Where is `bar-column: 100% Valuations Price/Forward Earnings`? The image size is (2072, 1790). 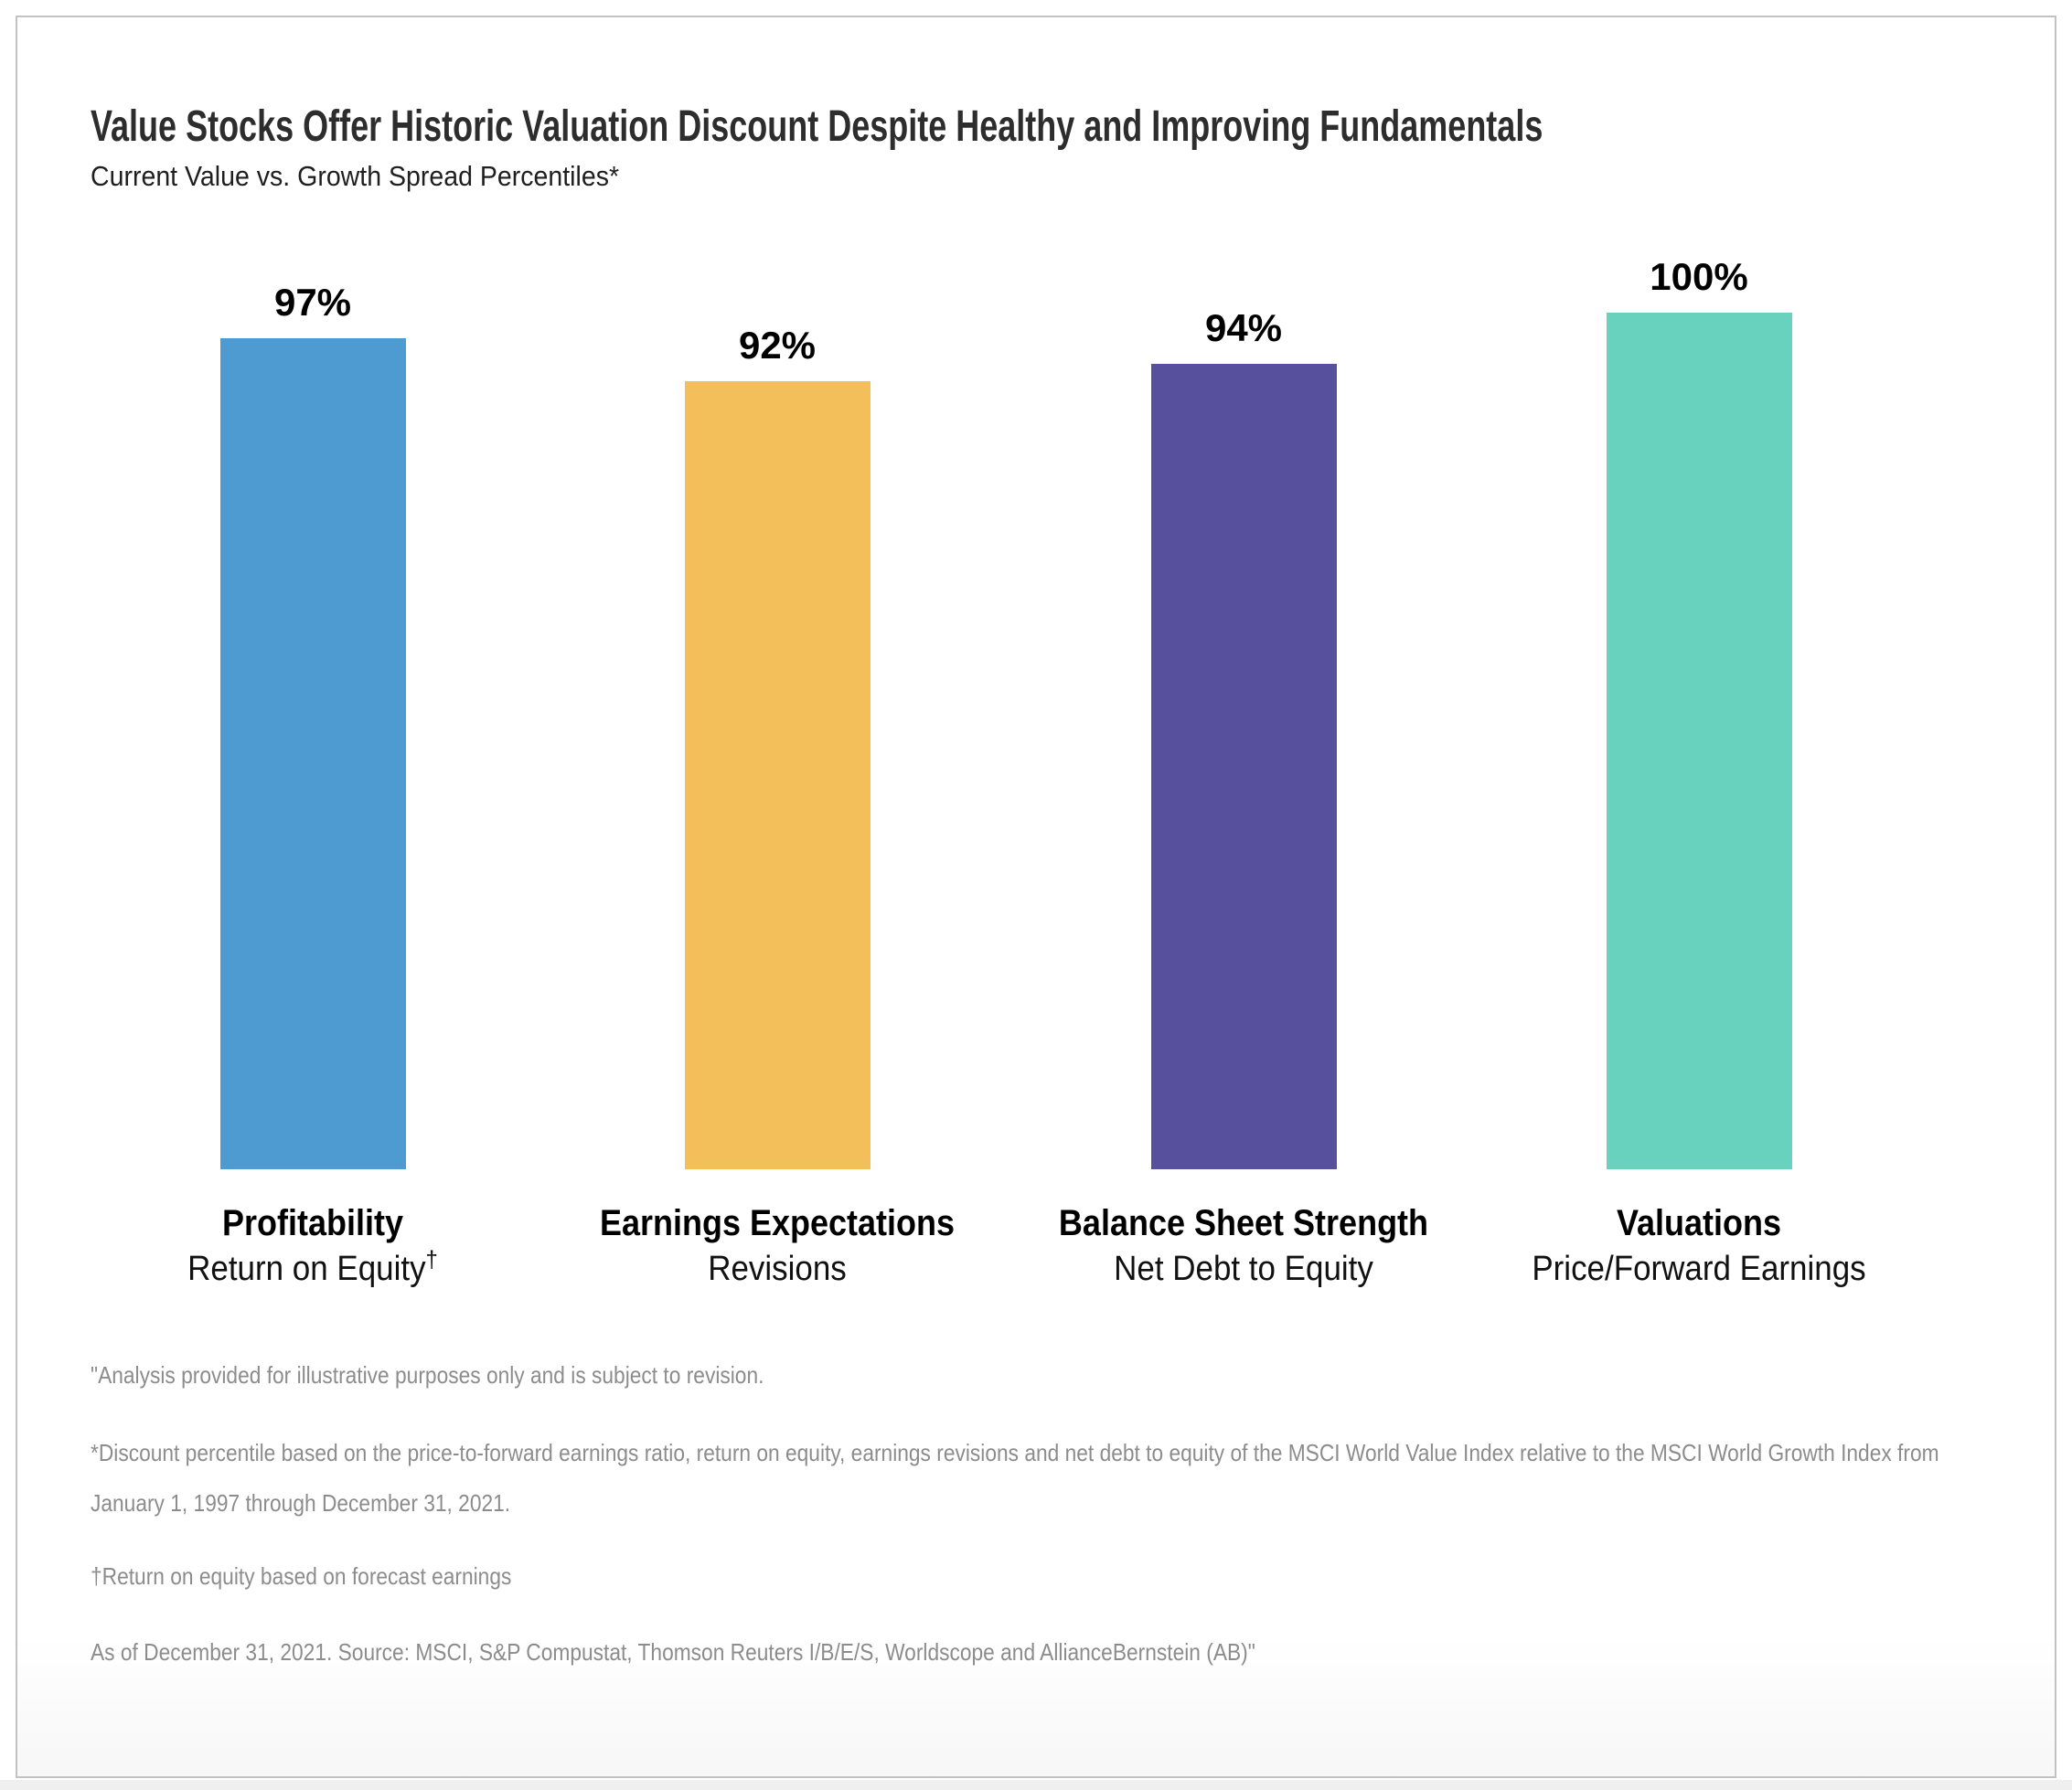
bar-column: 100% Valuations Price/Forward Earnings is located at coordinates (1699, 776).